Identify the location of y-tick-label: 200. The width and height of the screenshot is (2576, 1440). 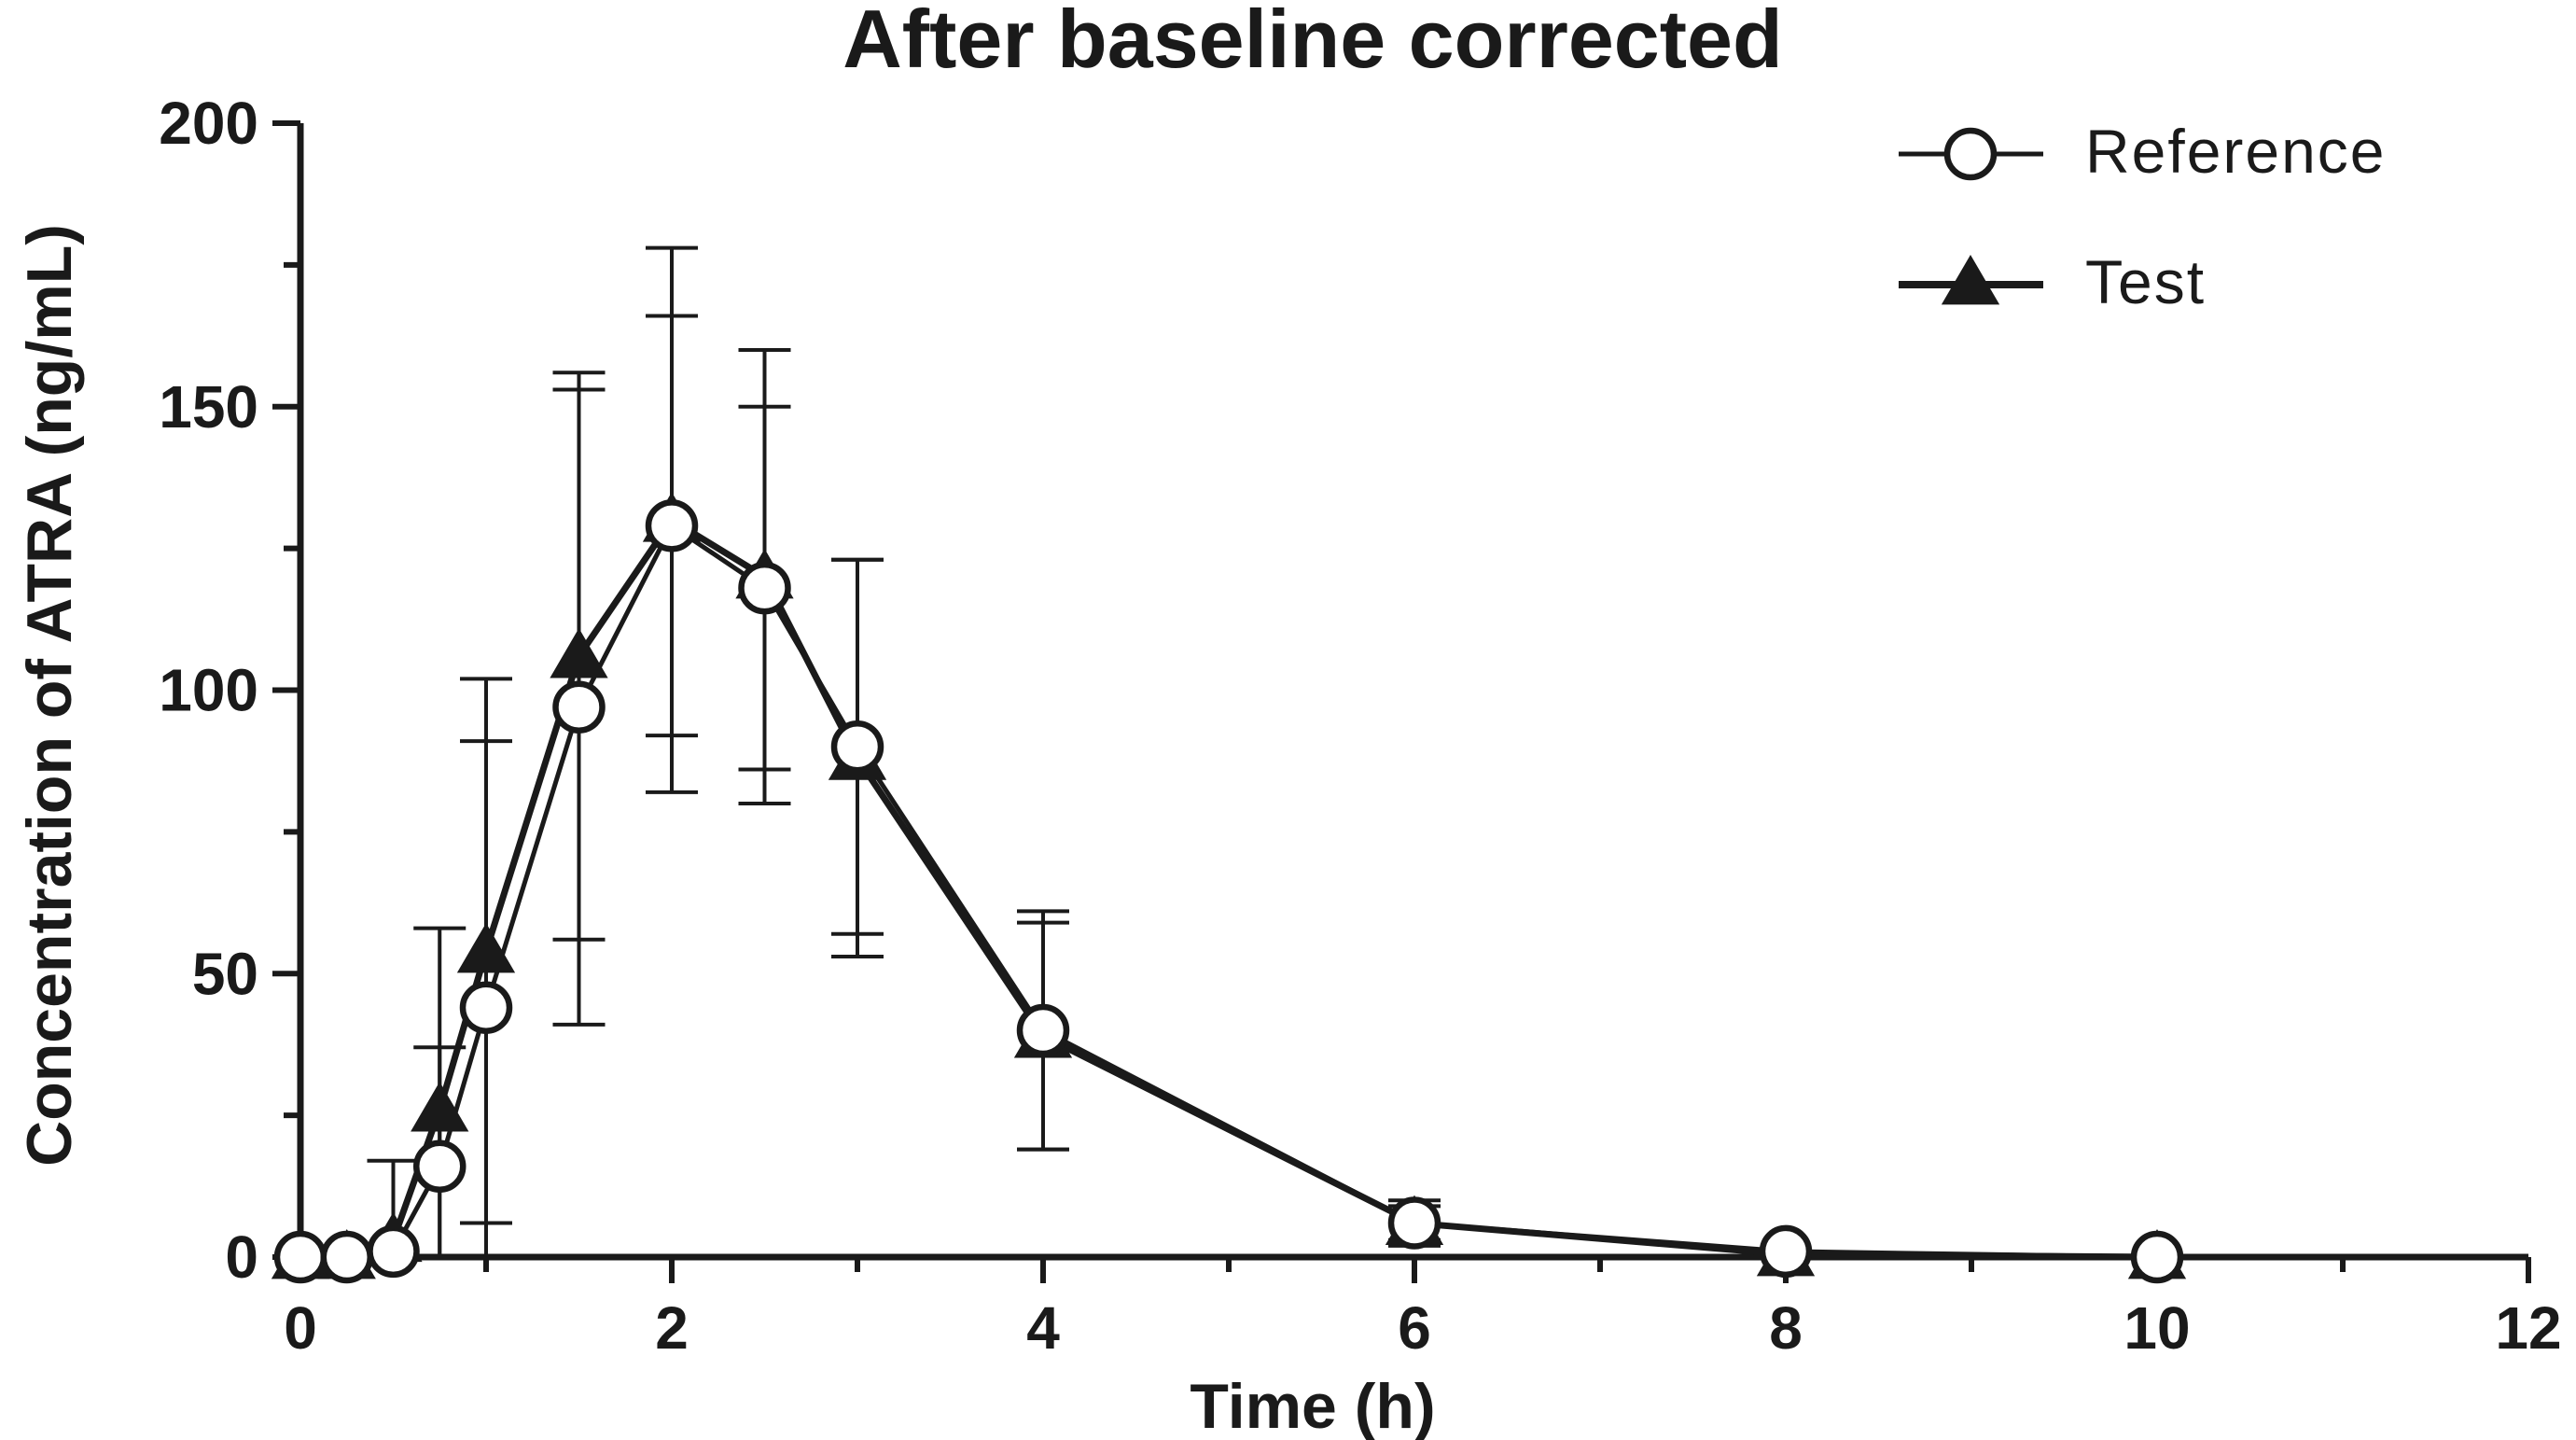
(208, 123).